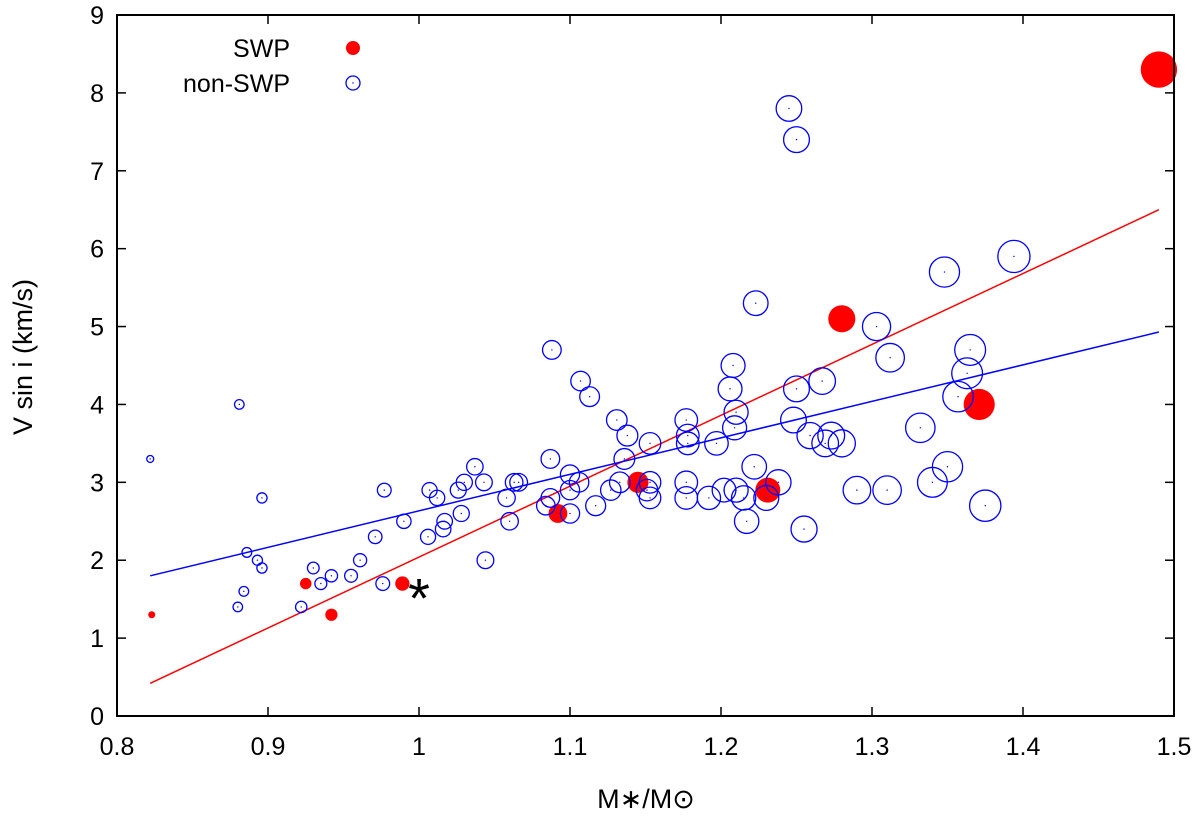  Describe the element at coordinates (117, 747) in the screenshot. I see `x-tick-label: 0.8` at that location.